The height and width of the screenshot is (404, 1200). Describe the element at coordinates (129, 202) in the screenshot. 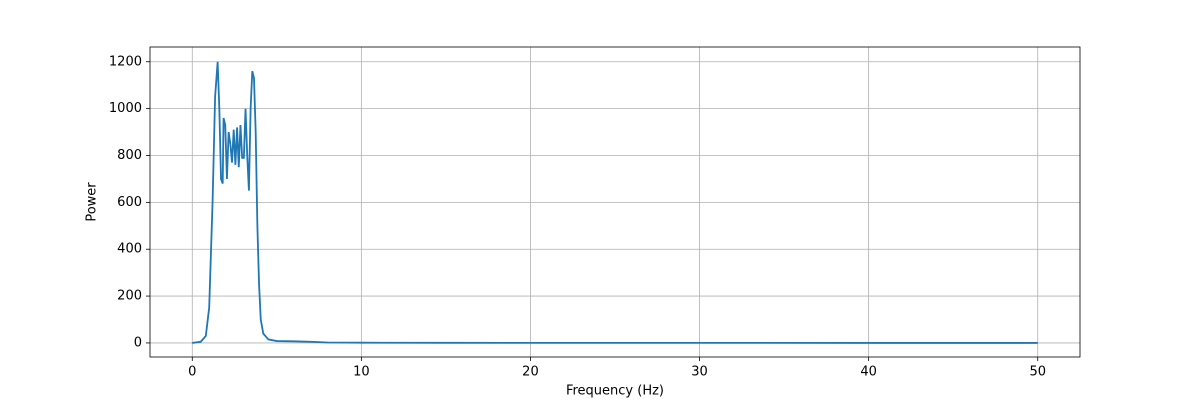

I see `y-tick-label: 600` at that location.